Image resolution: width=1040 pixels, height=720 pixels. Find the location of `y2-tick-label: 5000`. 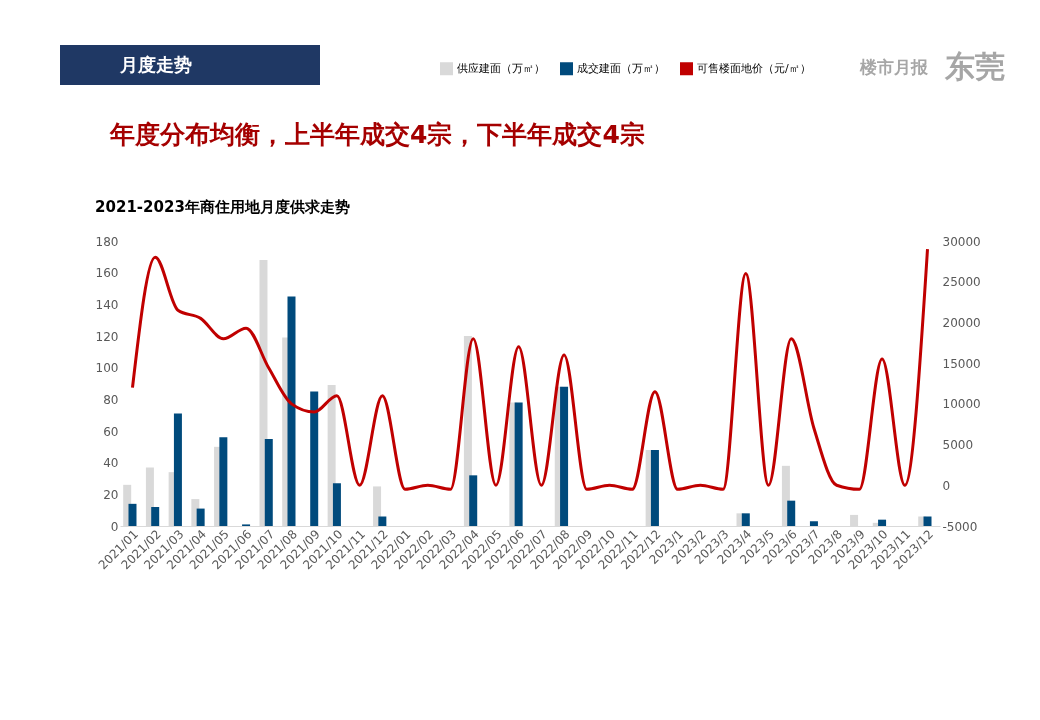

y2-tick-label: 5000 is located at coordinates (958, 445).